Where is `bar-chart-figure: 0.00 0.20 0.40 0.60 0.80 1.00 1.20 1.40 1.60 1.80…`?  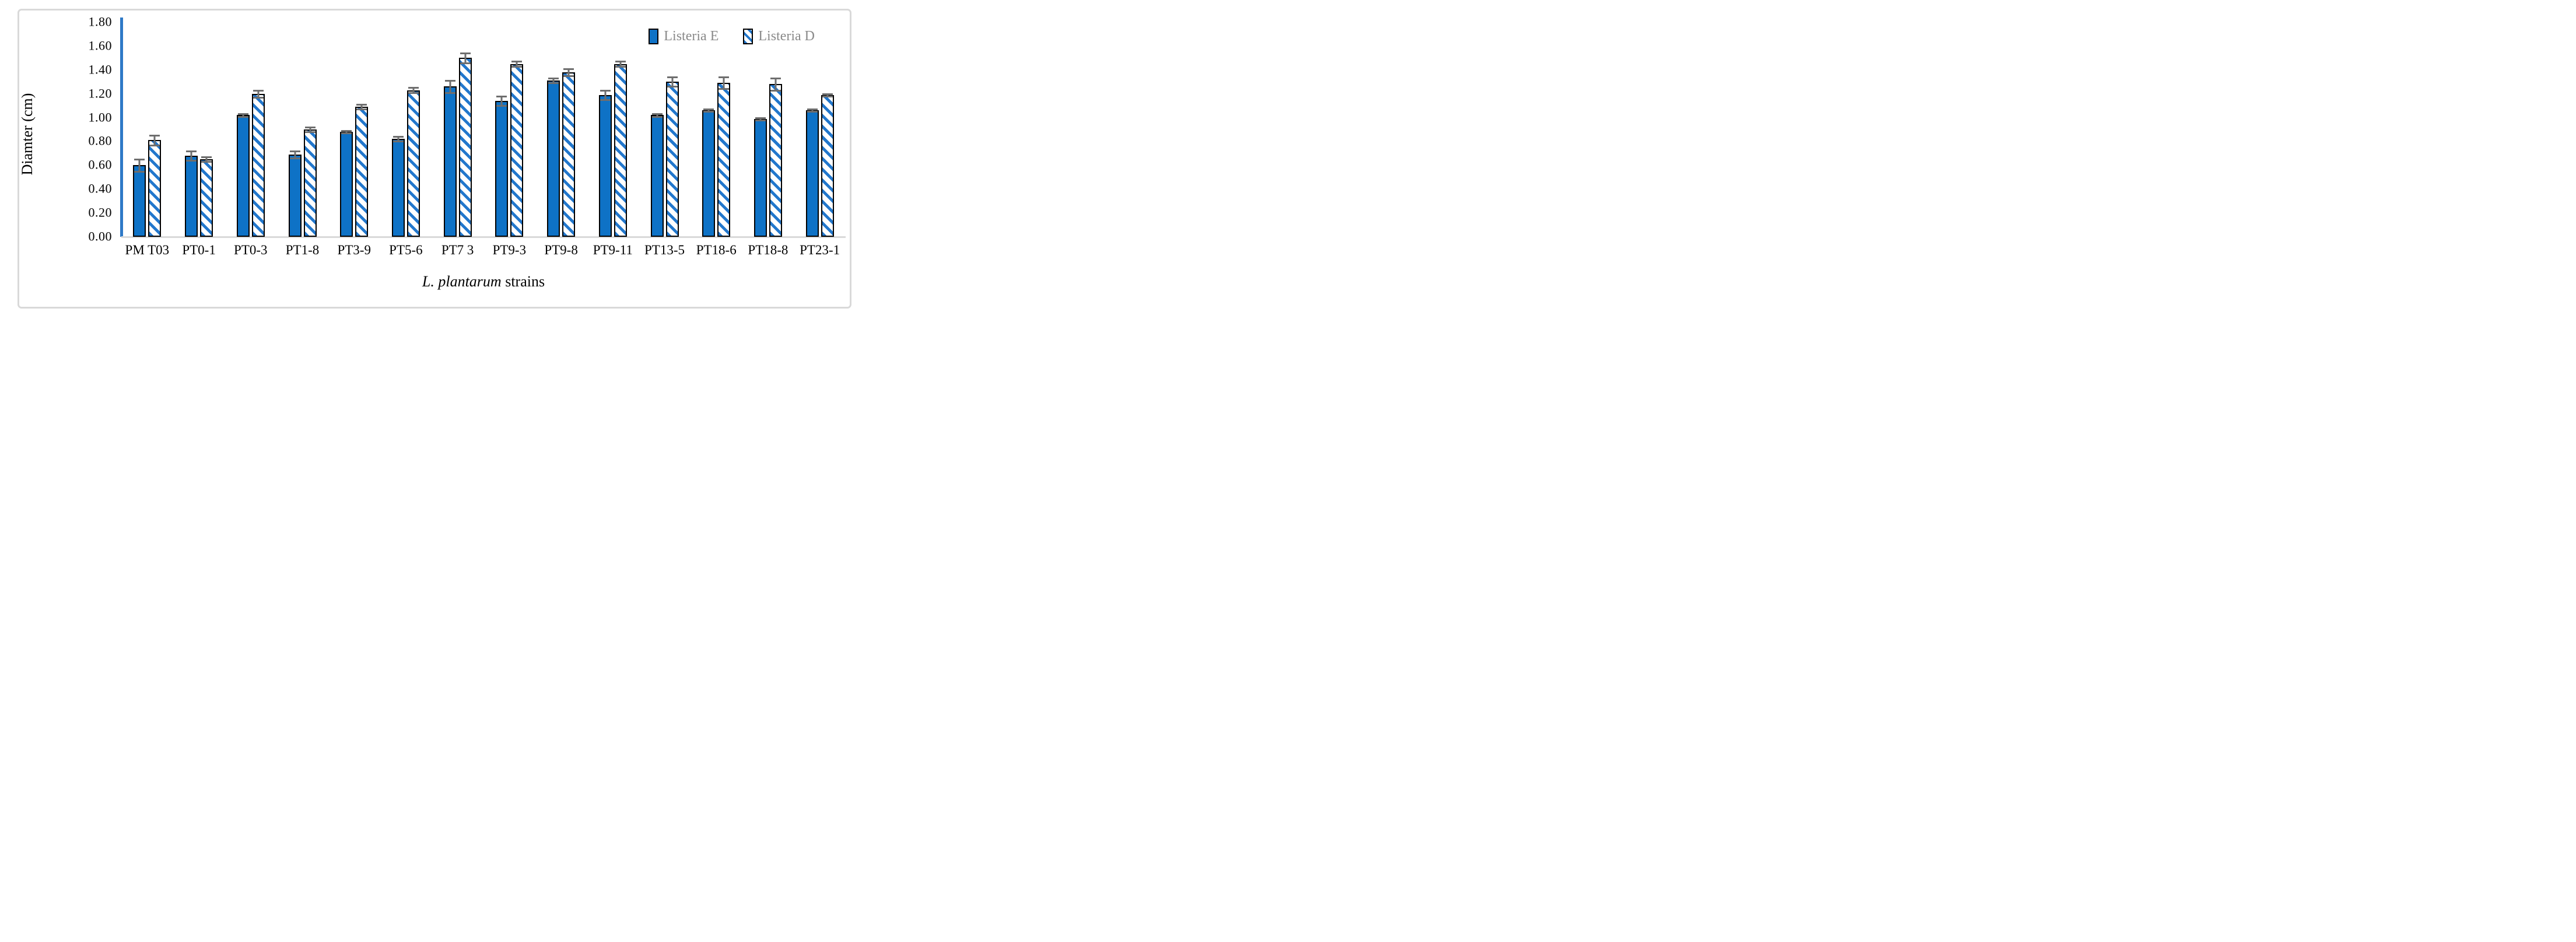
bar-chart-figure: 0.00 0.20 0.40 0.60 0.80 1.00 1.20 1.40 1.60 1.80… is located at coordinates (429, 157).